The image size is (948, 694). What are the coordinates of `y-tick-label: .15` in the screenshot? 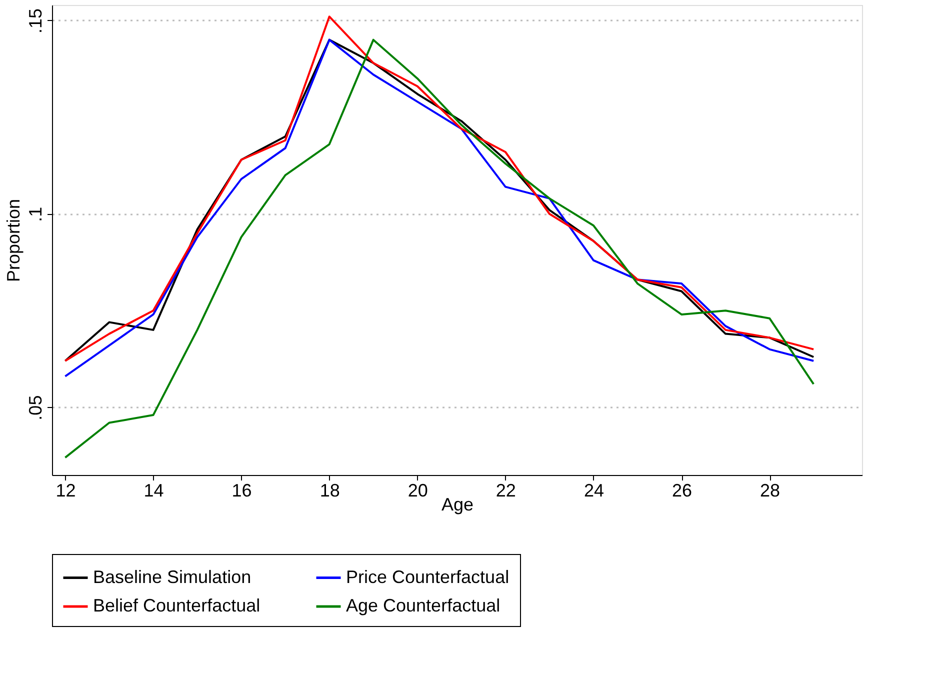 It's located at (36, 21).